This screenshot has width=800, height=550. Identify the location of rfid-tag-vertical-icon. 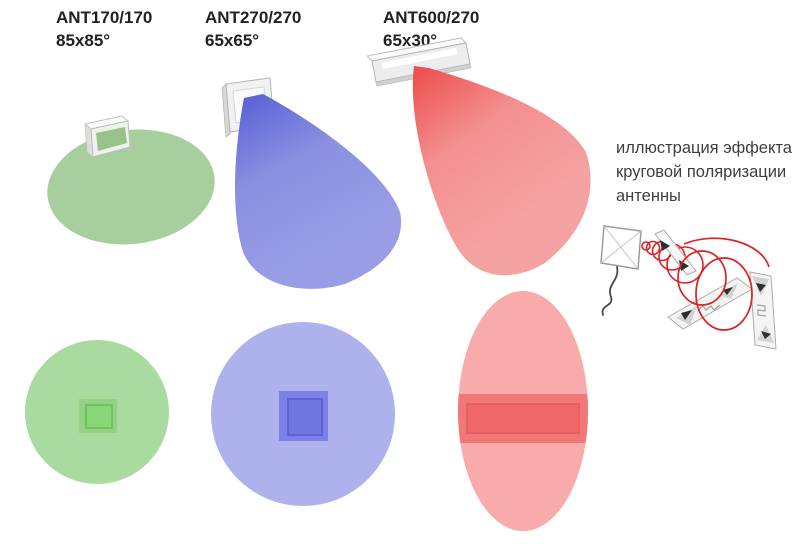
(763, 310).